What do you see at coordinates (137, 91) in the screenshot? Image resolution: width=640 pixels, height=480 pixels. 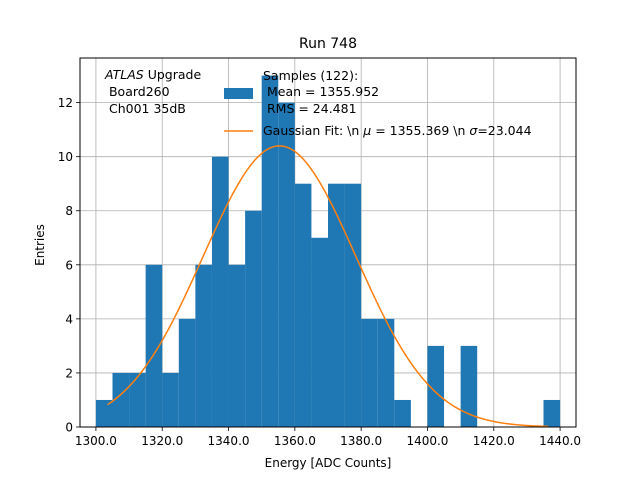 I see `annotation-line-2: Board260` at bounding box center [137, 91].